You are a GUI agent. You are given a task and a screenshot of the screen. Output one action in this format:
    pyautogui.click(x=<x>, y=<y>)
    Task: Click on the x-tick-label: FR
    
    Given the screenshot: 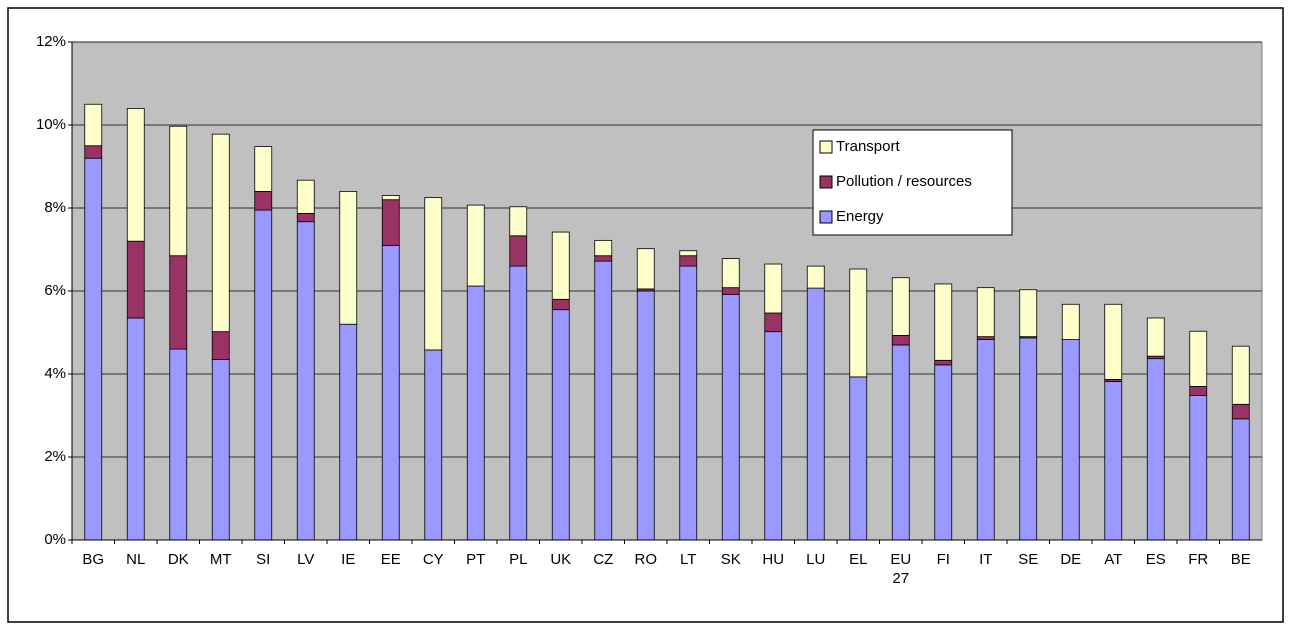 What is the action you would take?
    pyautogui.click(x=1198, y=559)
    